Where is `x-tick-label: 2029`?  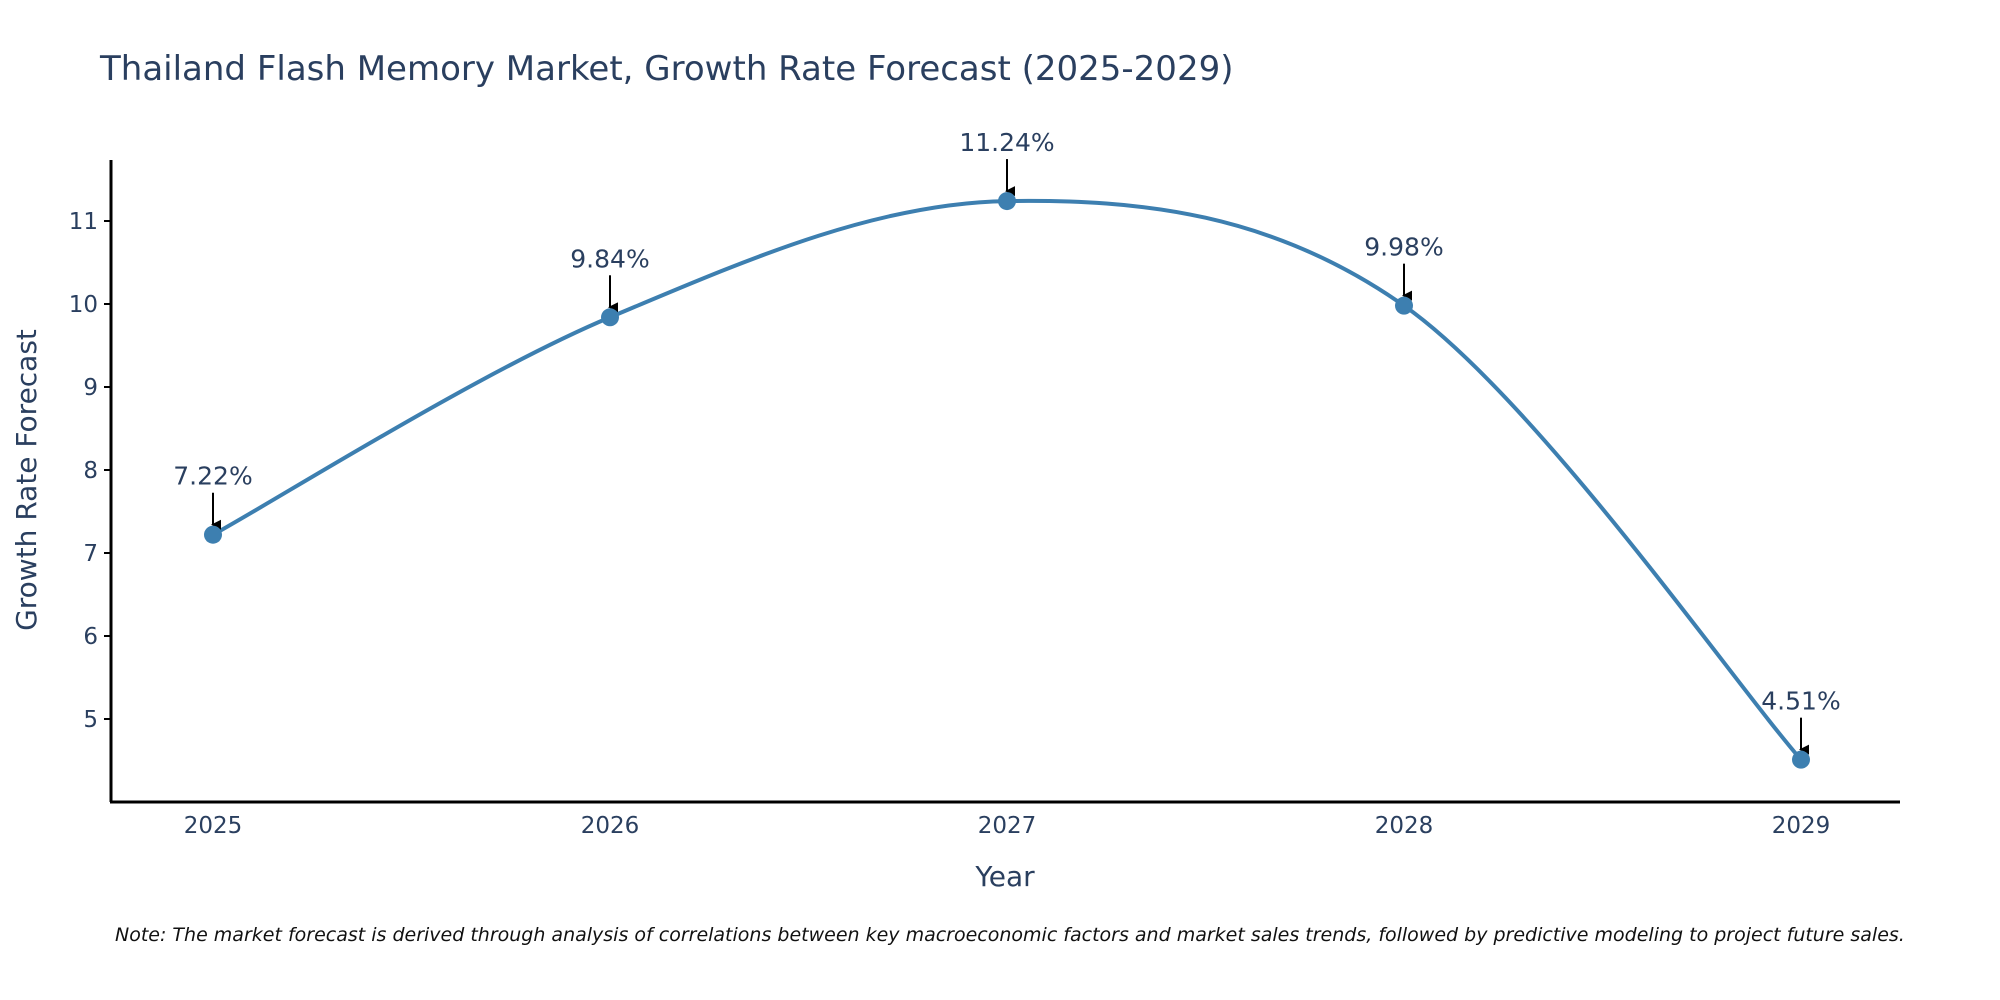 x-tick-label: 2029 is located at coordinates (1801, 826).